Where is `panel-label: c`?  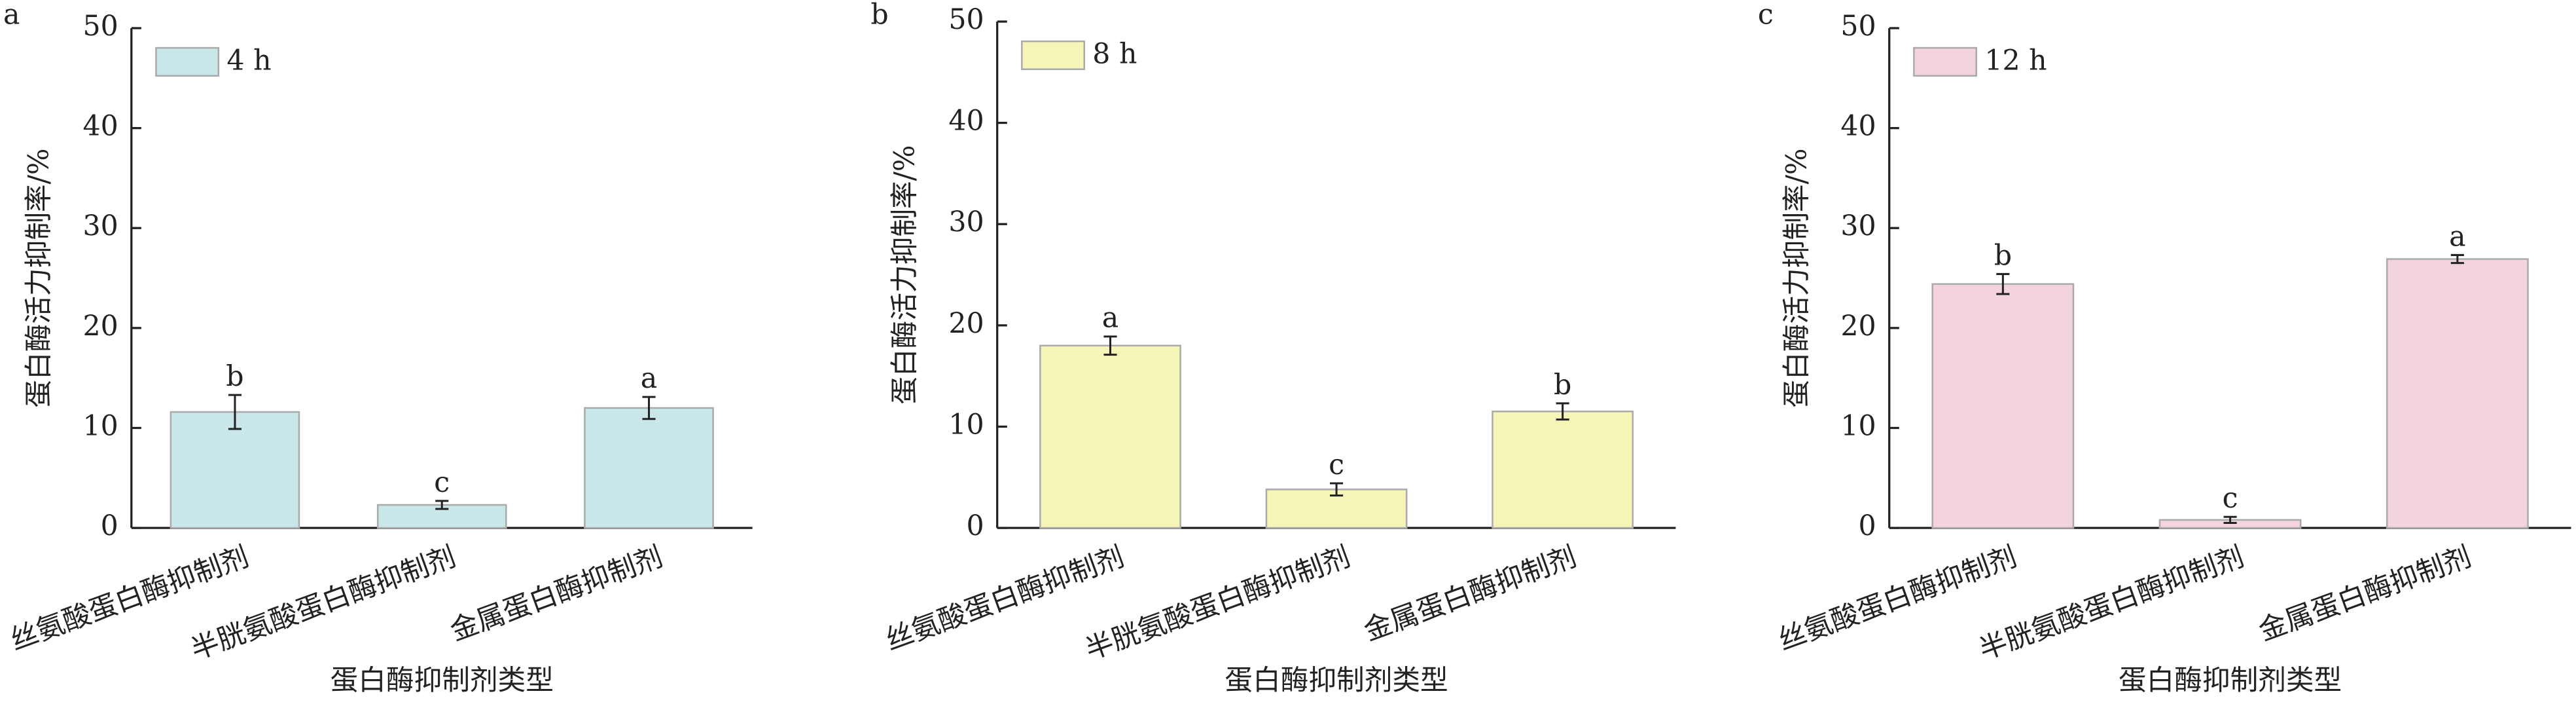 panel-label: c is located at coordinates (1766, 15).